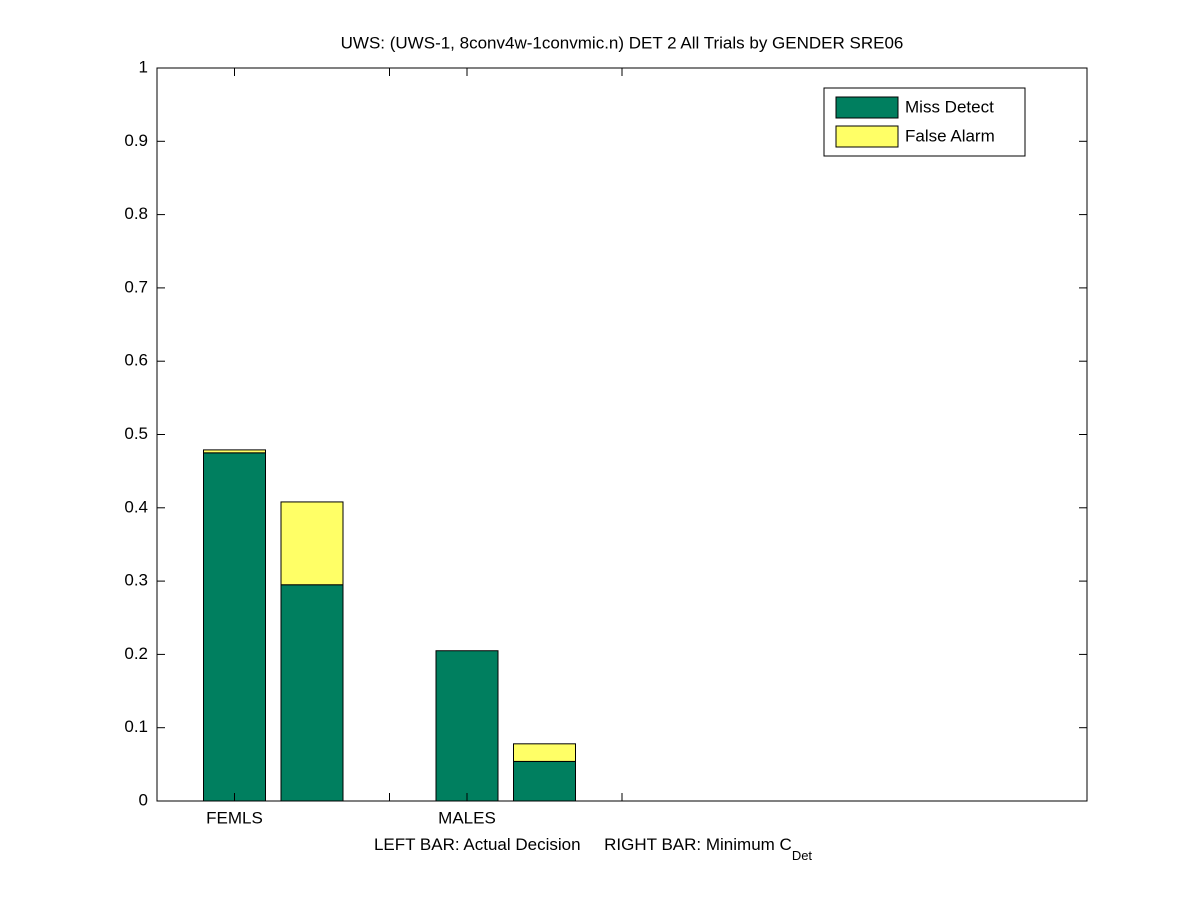 The image size is (1201, 900). What do you see at coordinates (136, 213) in the screenshot?
I see `y-tick-label: 0.8` at bounding box center [136, 213].